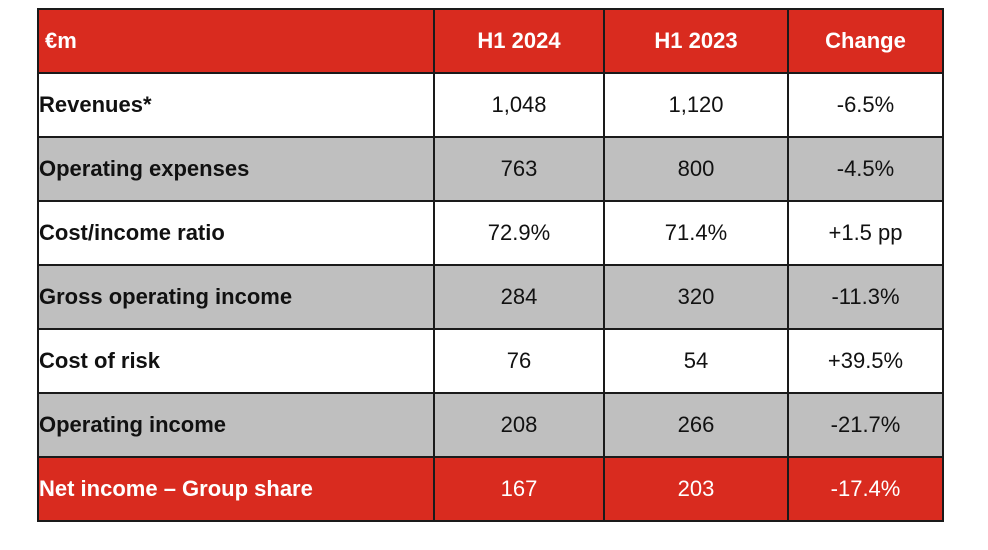 This screenshot has height=550, width=988. Describe the element at coordinates (865, 489) in the screenshot. I see `cell-change: -17.4%` at that location.